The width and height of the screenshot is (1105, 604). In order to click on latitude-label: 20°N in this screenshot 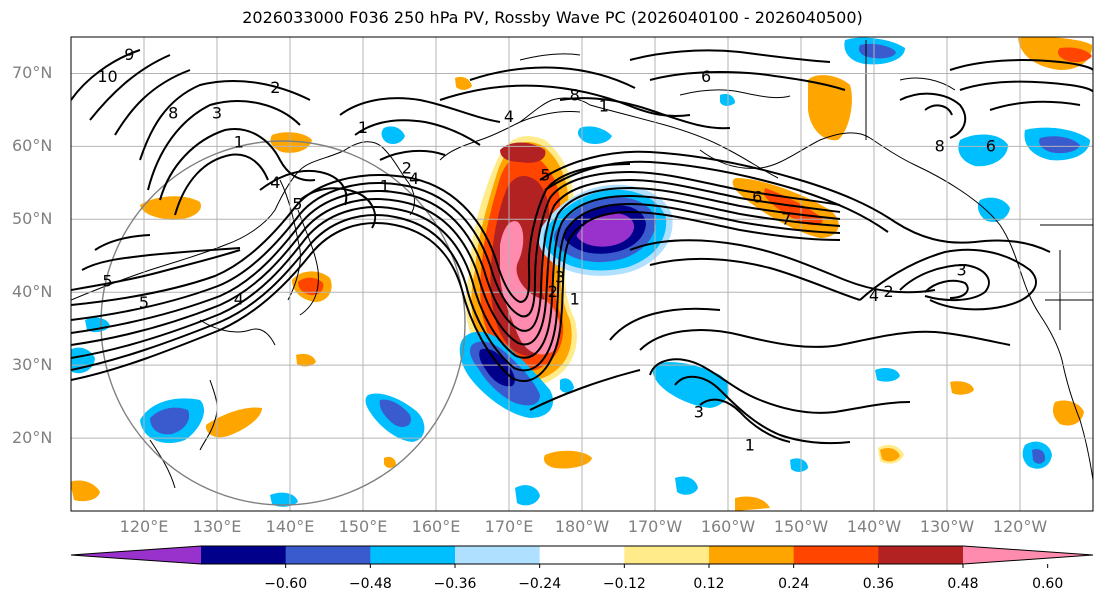, I will do `click(32, 438)`.